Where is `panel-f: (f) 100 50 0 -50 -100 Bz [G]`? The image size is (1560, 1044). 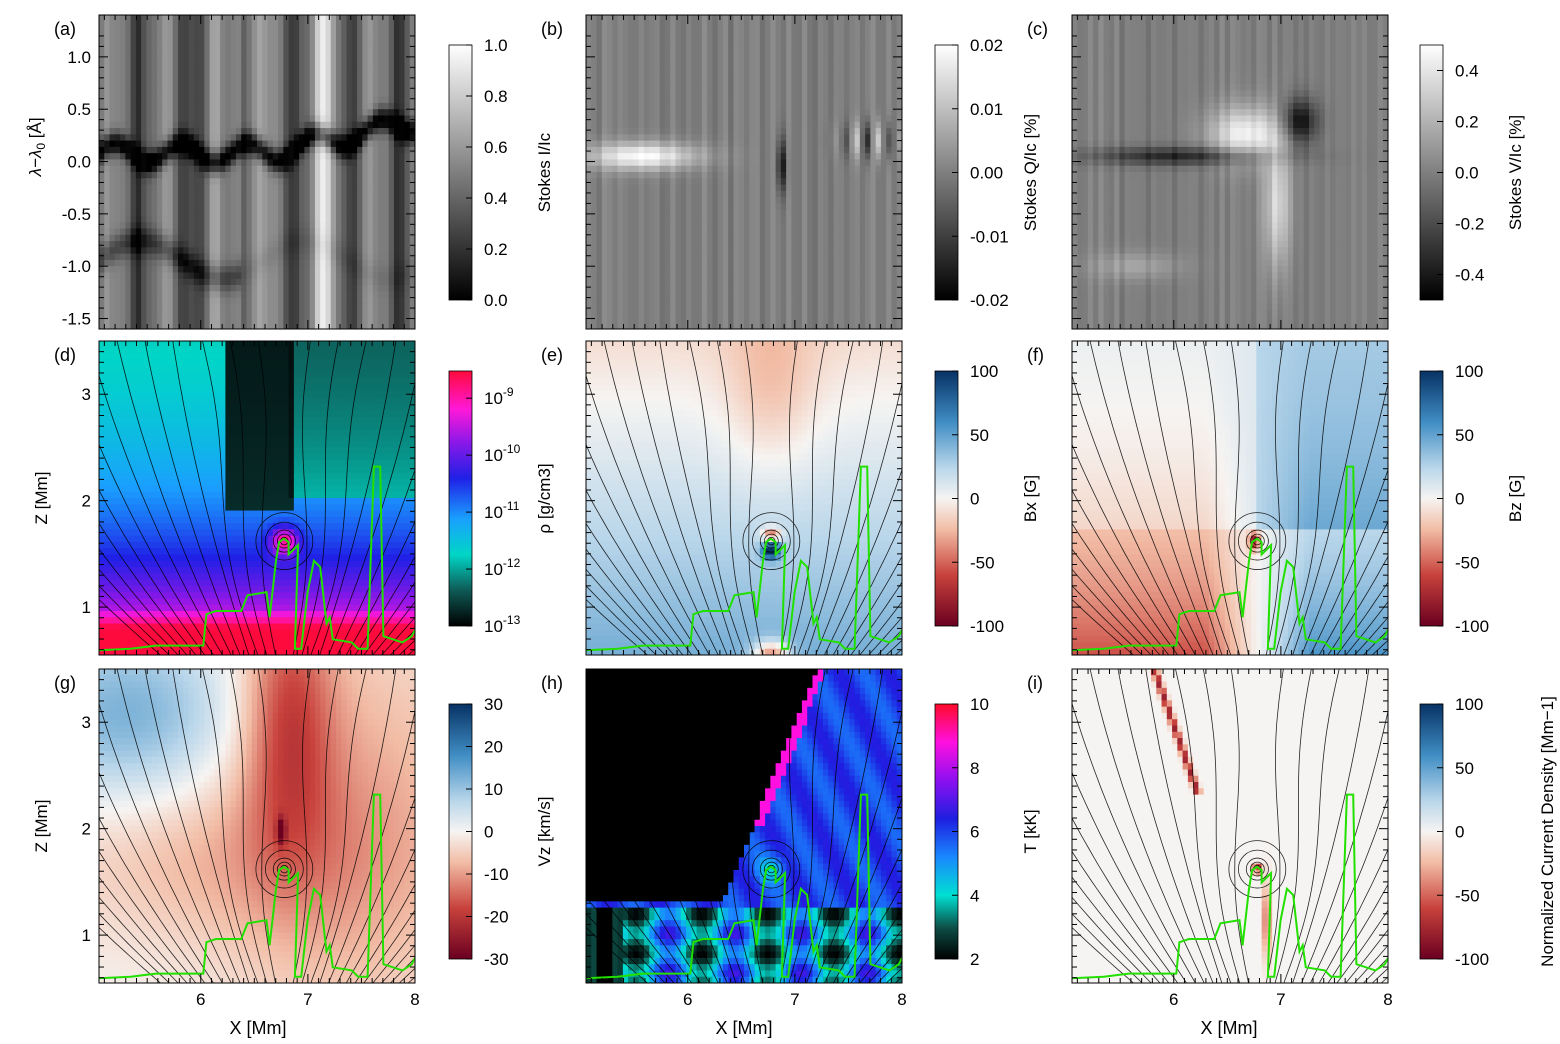 panel-f: (f) 100 50 0 -50 -100 Bz [G] is located at coordinates (1276, 498).